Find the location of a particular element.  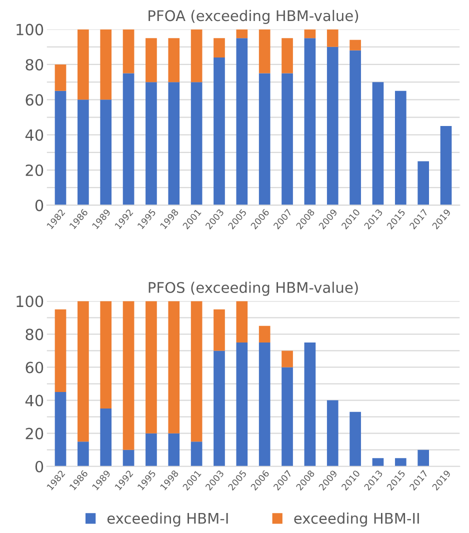

chart-title: PFOS (exceeding HBM-value) is located at coordinates (253, 289).